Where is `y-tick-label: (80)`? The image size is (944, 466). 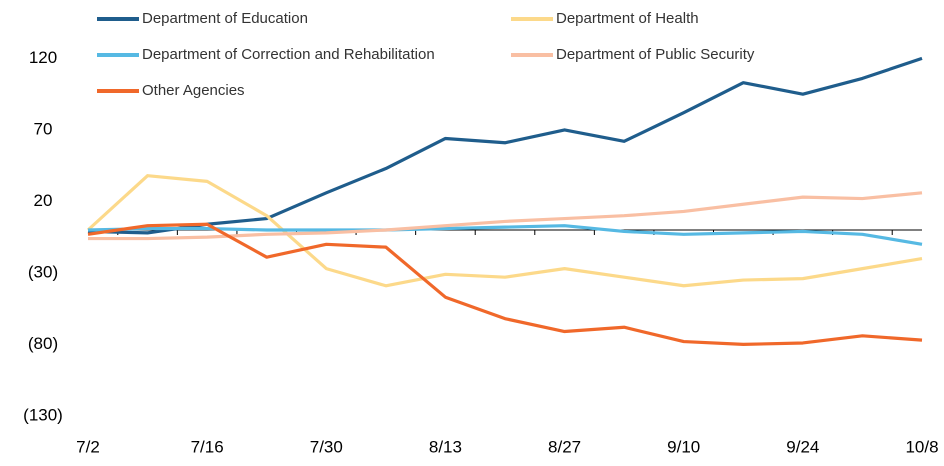
y-tick-label: (80) is located at coordinates (43, 343).